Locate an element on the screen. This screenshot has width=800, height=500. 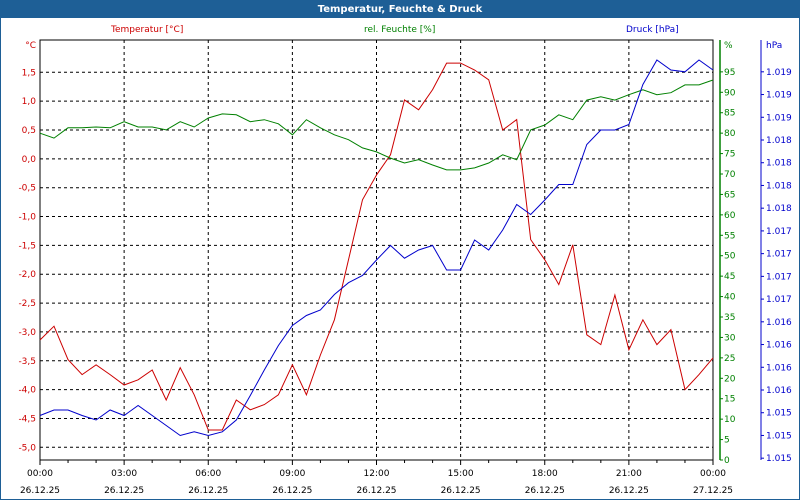
x-tick-time: 12:00 is located at coordinates (377, 474).